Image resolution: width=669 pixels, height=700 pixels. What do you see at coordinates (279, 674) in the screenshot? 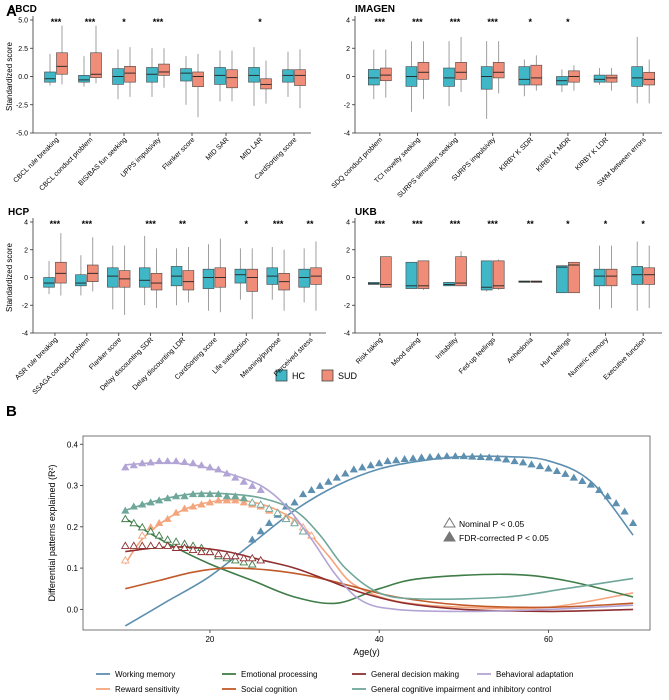
I see `legend-label: Emotional processing` at bounding box center [279, 674].